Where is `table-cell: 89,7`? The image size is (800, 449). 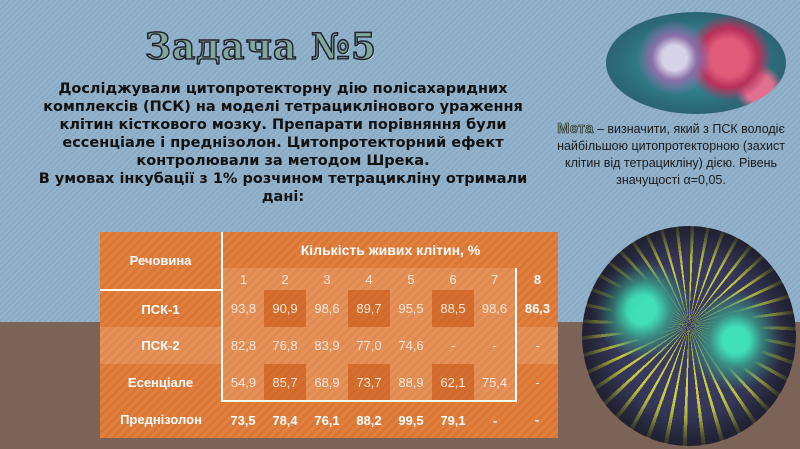
table-cell: 89,7 is located at coordinates (369, 308).